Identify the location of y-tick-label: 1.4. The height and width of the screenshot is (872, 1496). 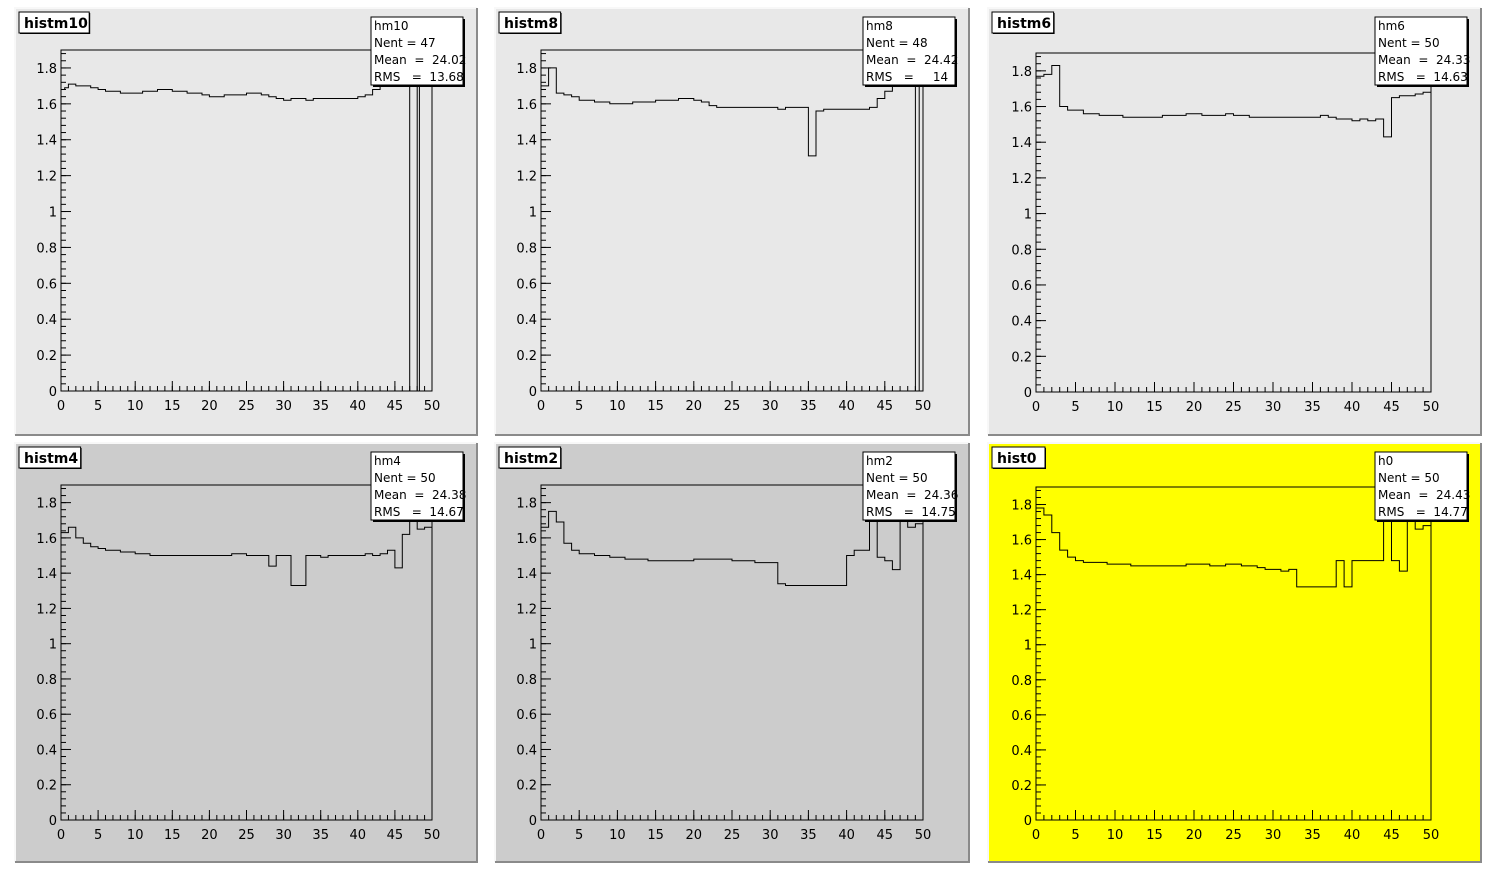
(1021, 576).